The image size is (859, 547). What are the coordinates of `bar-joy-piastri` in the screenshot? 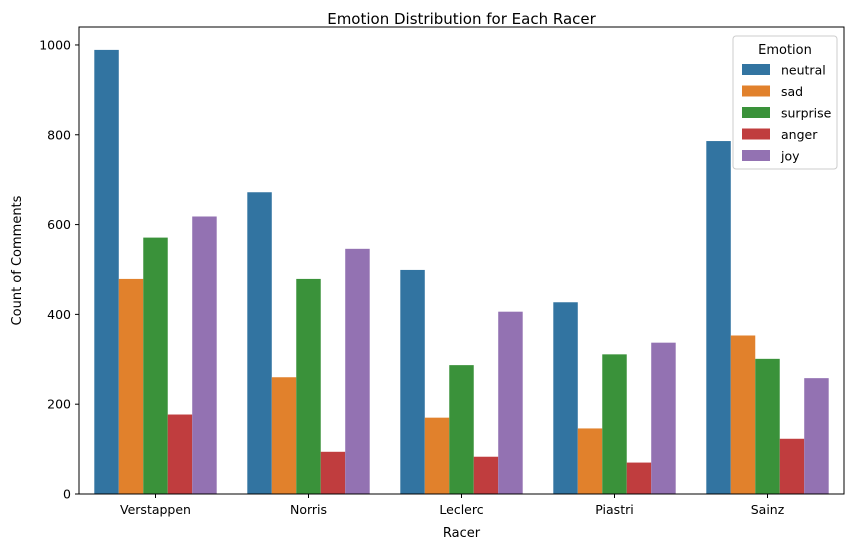 It's located at (663, 418).